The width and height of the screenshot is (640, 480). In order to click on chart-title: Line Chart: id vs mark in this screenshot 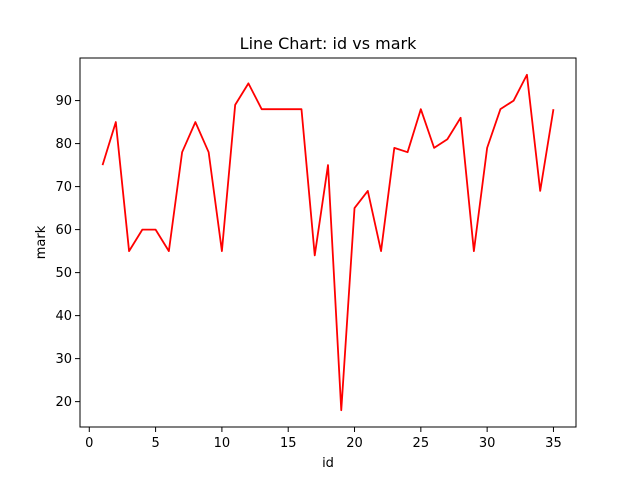, I will do `click(328, 43)`.